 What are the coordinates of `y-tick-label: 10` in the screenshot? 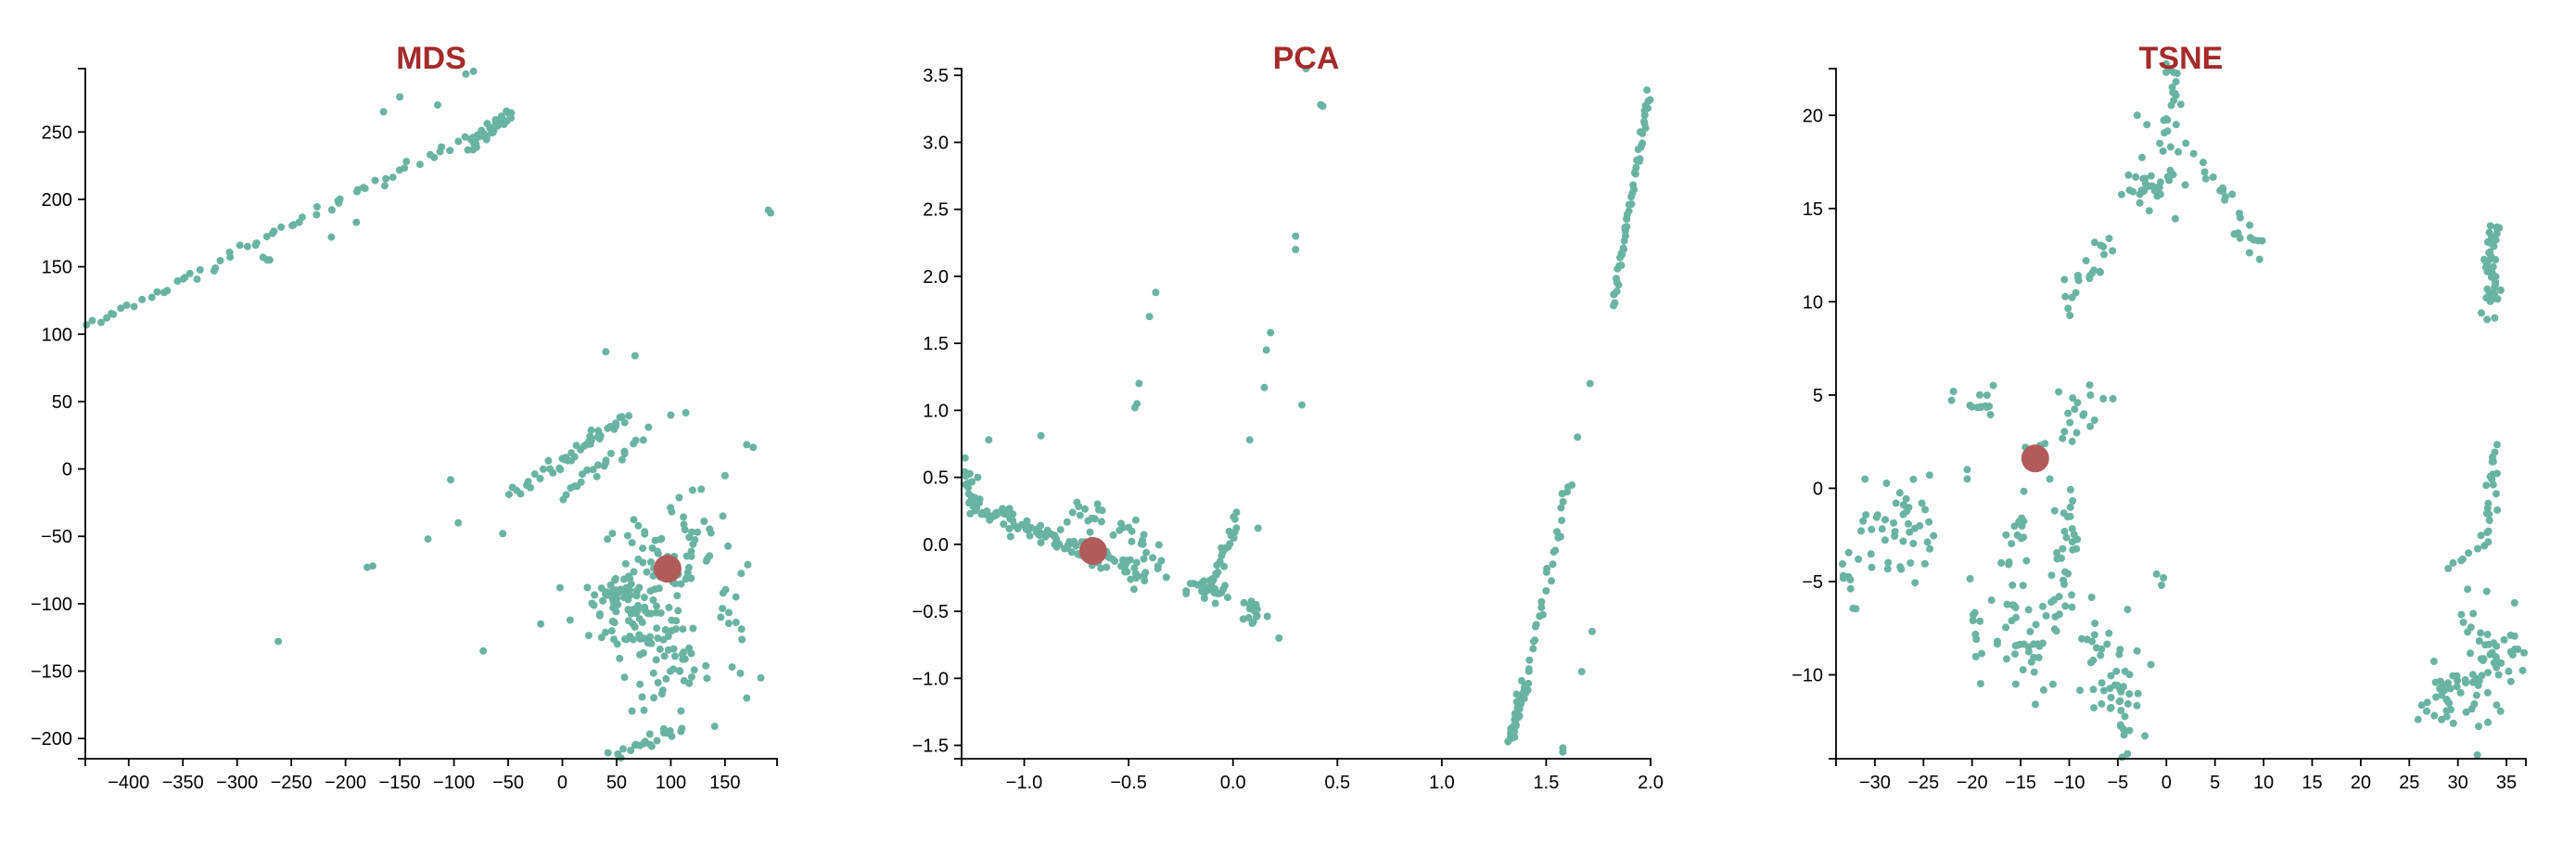 It's located at (1813, 302).